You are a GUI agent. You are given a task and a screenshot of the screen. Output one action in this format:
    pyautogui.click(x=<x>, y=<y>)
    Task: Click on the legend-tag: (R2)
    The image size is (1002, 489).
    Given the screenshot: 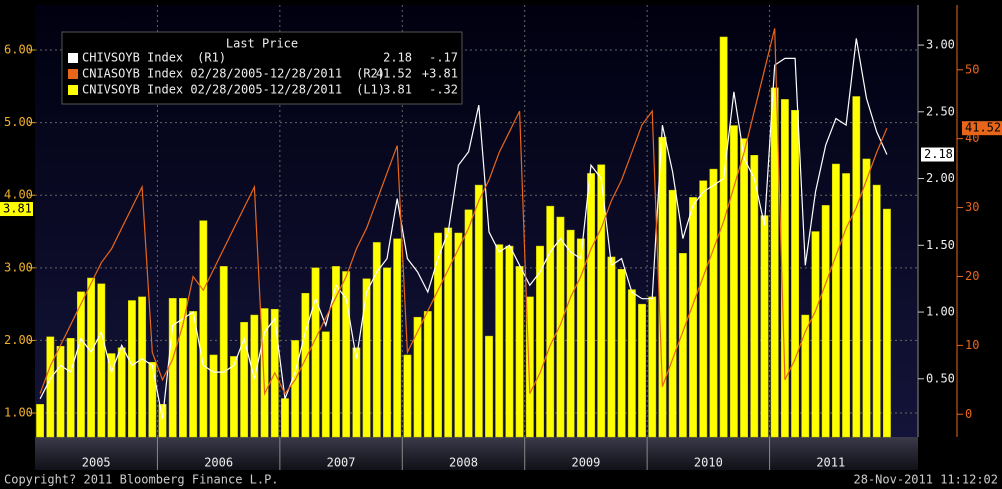 What is the action you would take?
    pyautogui.click(x=370, y=74)
    